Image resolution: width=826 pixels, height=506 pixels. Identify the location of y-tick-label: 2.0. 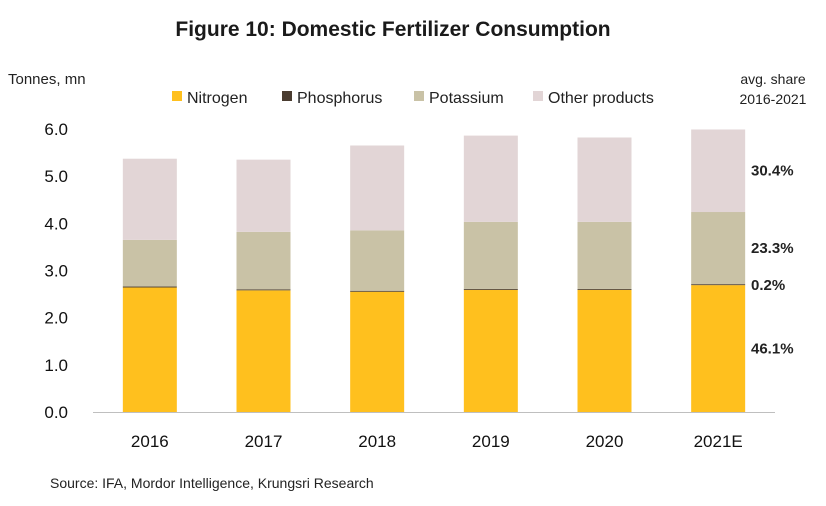
(56, 318).